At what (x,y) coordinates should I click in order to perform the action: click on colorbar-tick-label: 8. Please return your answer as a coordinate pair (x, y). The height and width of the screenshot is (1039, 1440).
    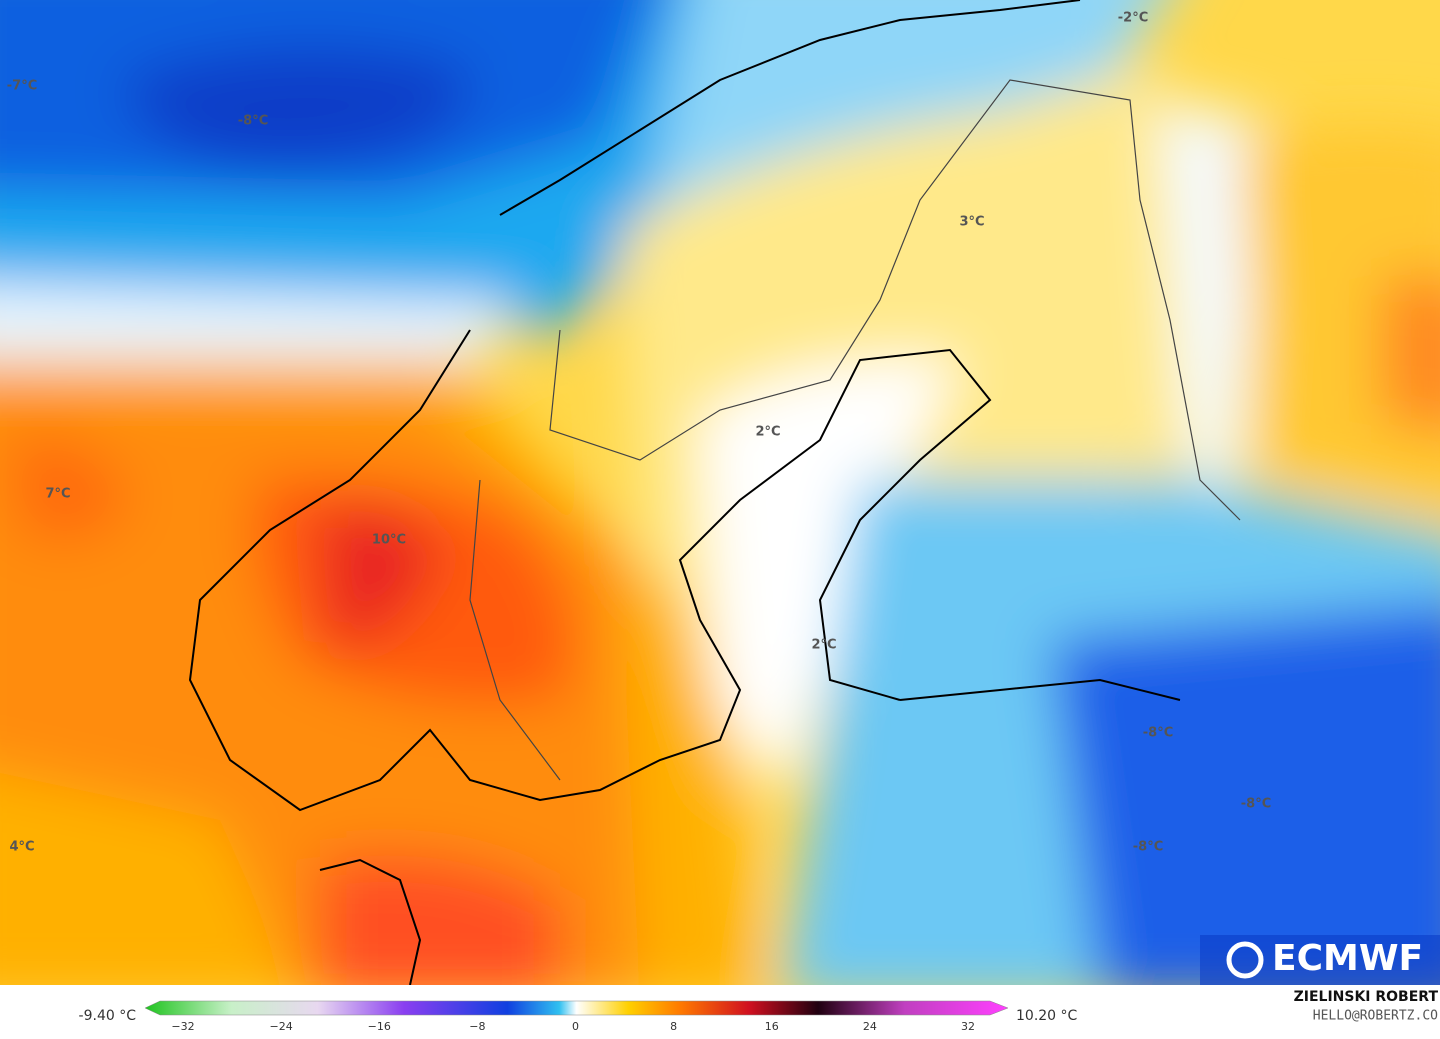
    Looking at the image, I should click on (673, 1026).